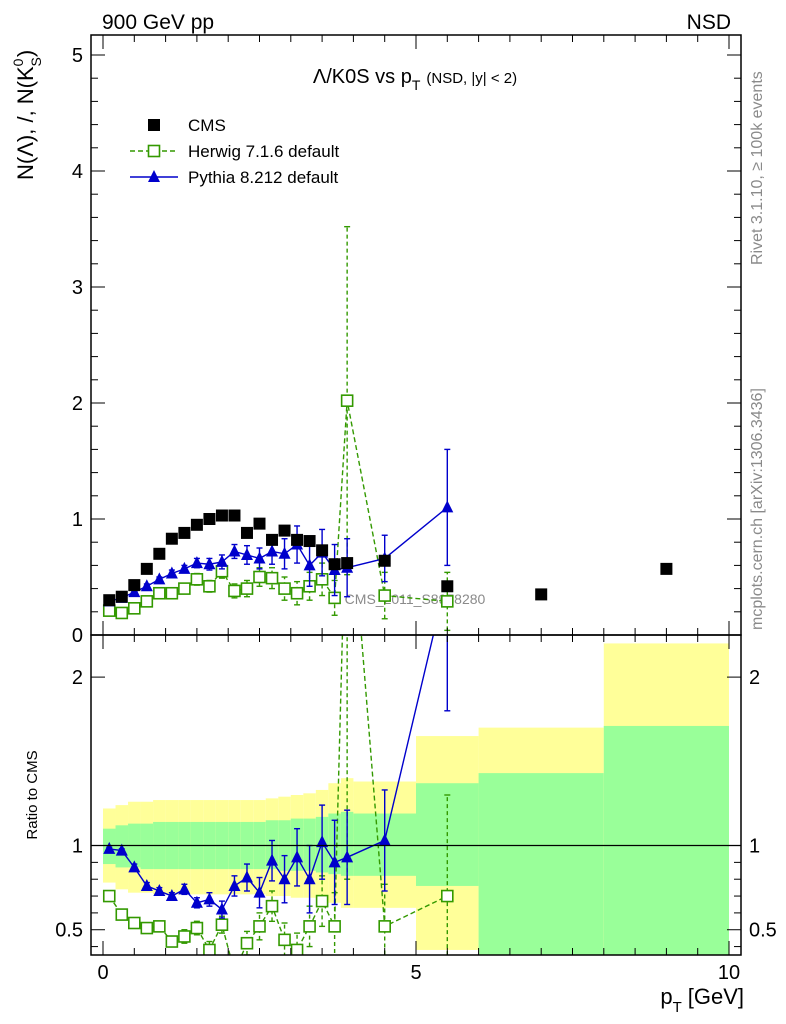  What do you see at coordinates (77, 404) in the screenshot?
I see `y-tick-label: 2` at bounding box center [77, 404].